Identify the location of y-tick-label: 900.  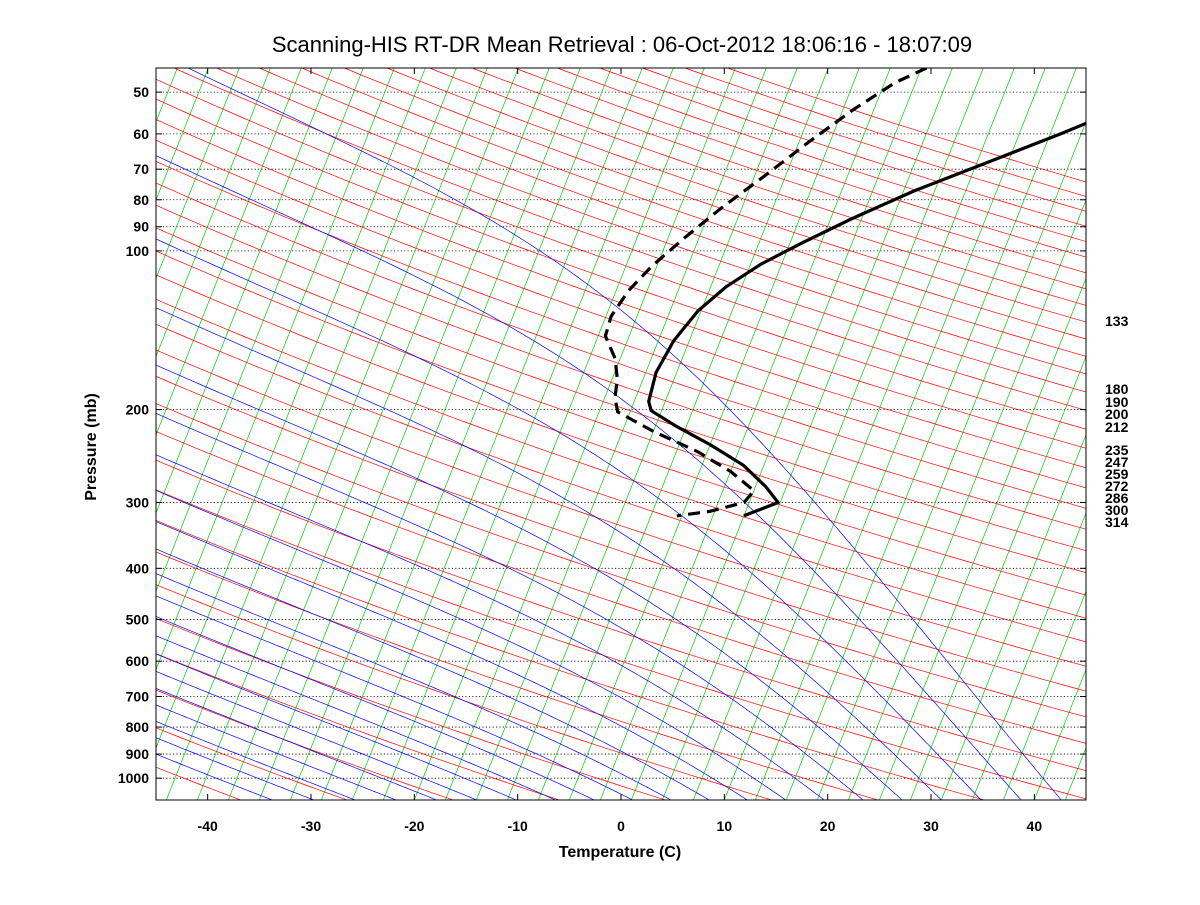
(138, 754).